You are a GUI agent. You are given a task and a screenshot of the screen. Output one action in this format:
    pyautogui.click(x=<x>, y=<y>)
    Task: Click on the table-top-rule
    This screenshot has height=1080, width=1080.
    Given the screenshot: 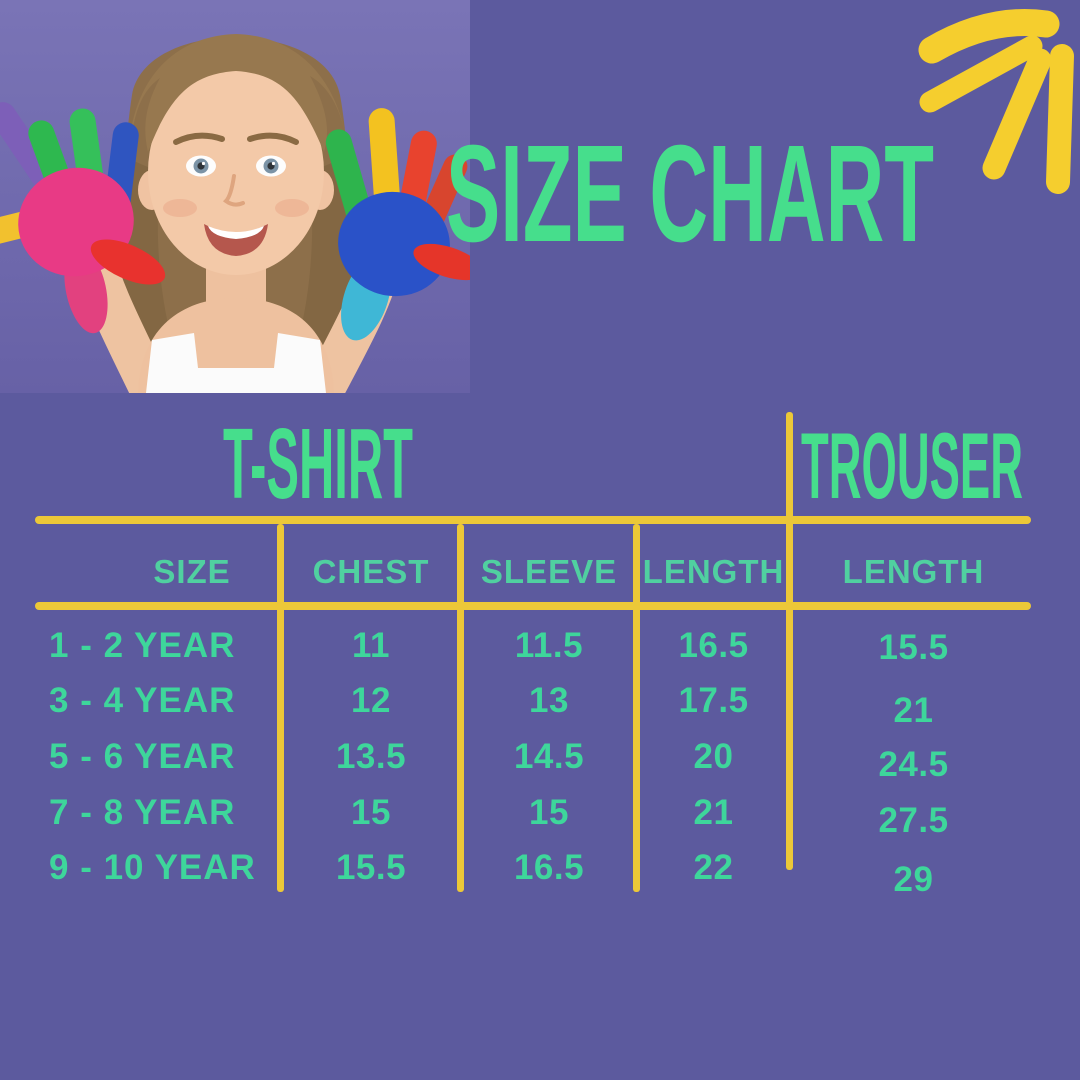 What is the action you would take?
    pyautogui.click(x=533, y=520)
    